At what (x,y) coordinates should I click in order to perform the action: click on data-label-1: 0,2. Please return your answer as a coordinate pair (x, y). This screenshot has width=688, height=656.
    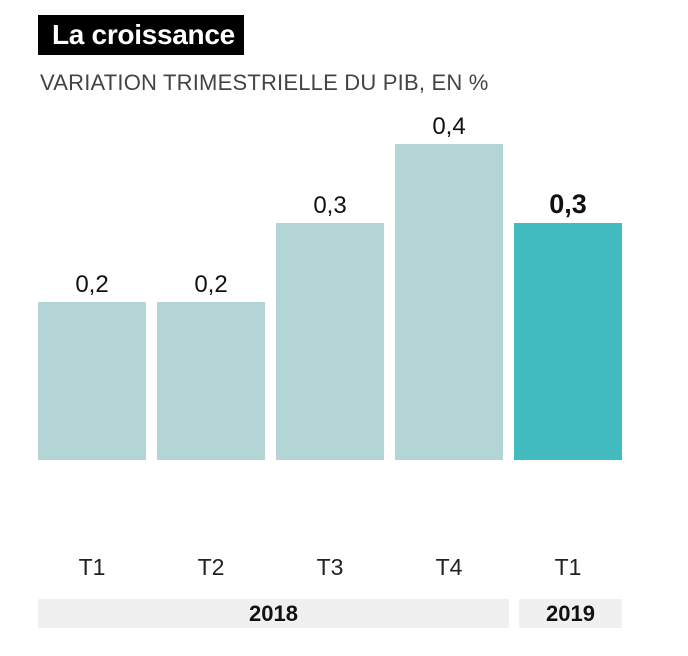
    Looking at the image, I should click on (91, 284).